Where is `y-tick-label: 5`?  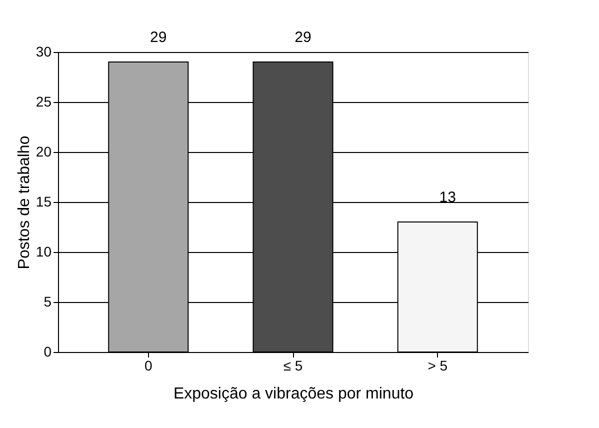 y-tick-label: 5 is located at coordinates (48, 302).